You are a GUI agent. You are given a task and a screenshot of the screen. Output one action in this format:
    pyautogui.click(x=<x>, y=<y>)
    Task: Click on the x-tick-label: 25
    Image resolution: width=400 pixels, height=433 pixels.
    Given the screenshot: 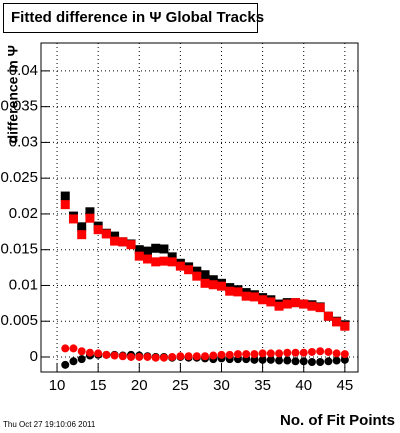 What is the action you would take?
    pyautogui.click(x=180, y=385)
    